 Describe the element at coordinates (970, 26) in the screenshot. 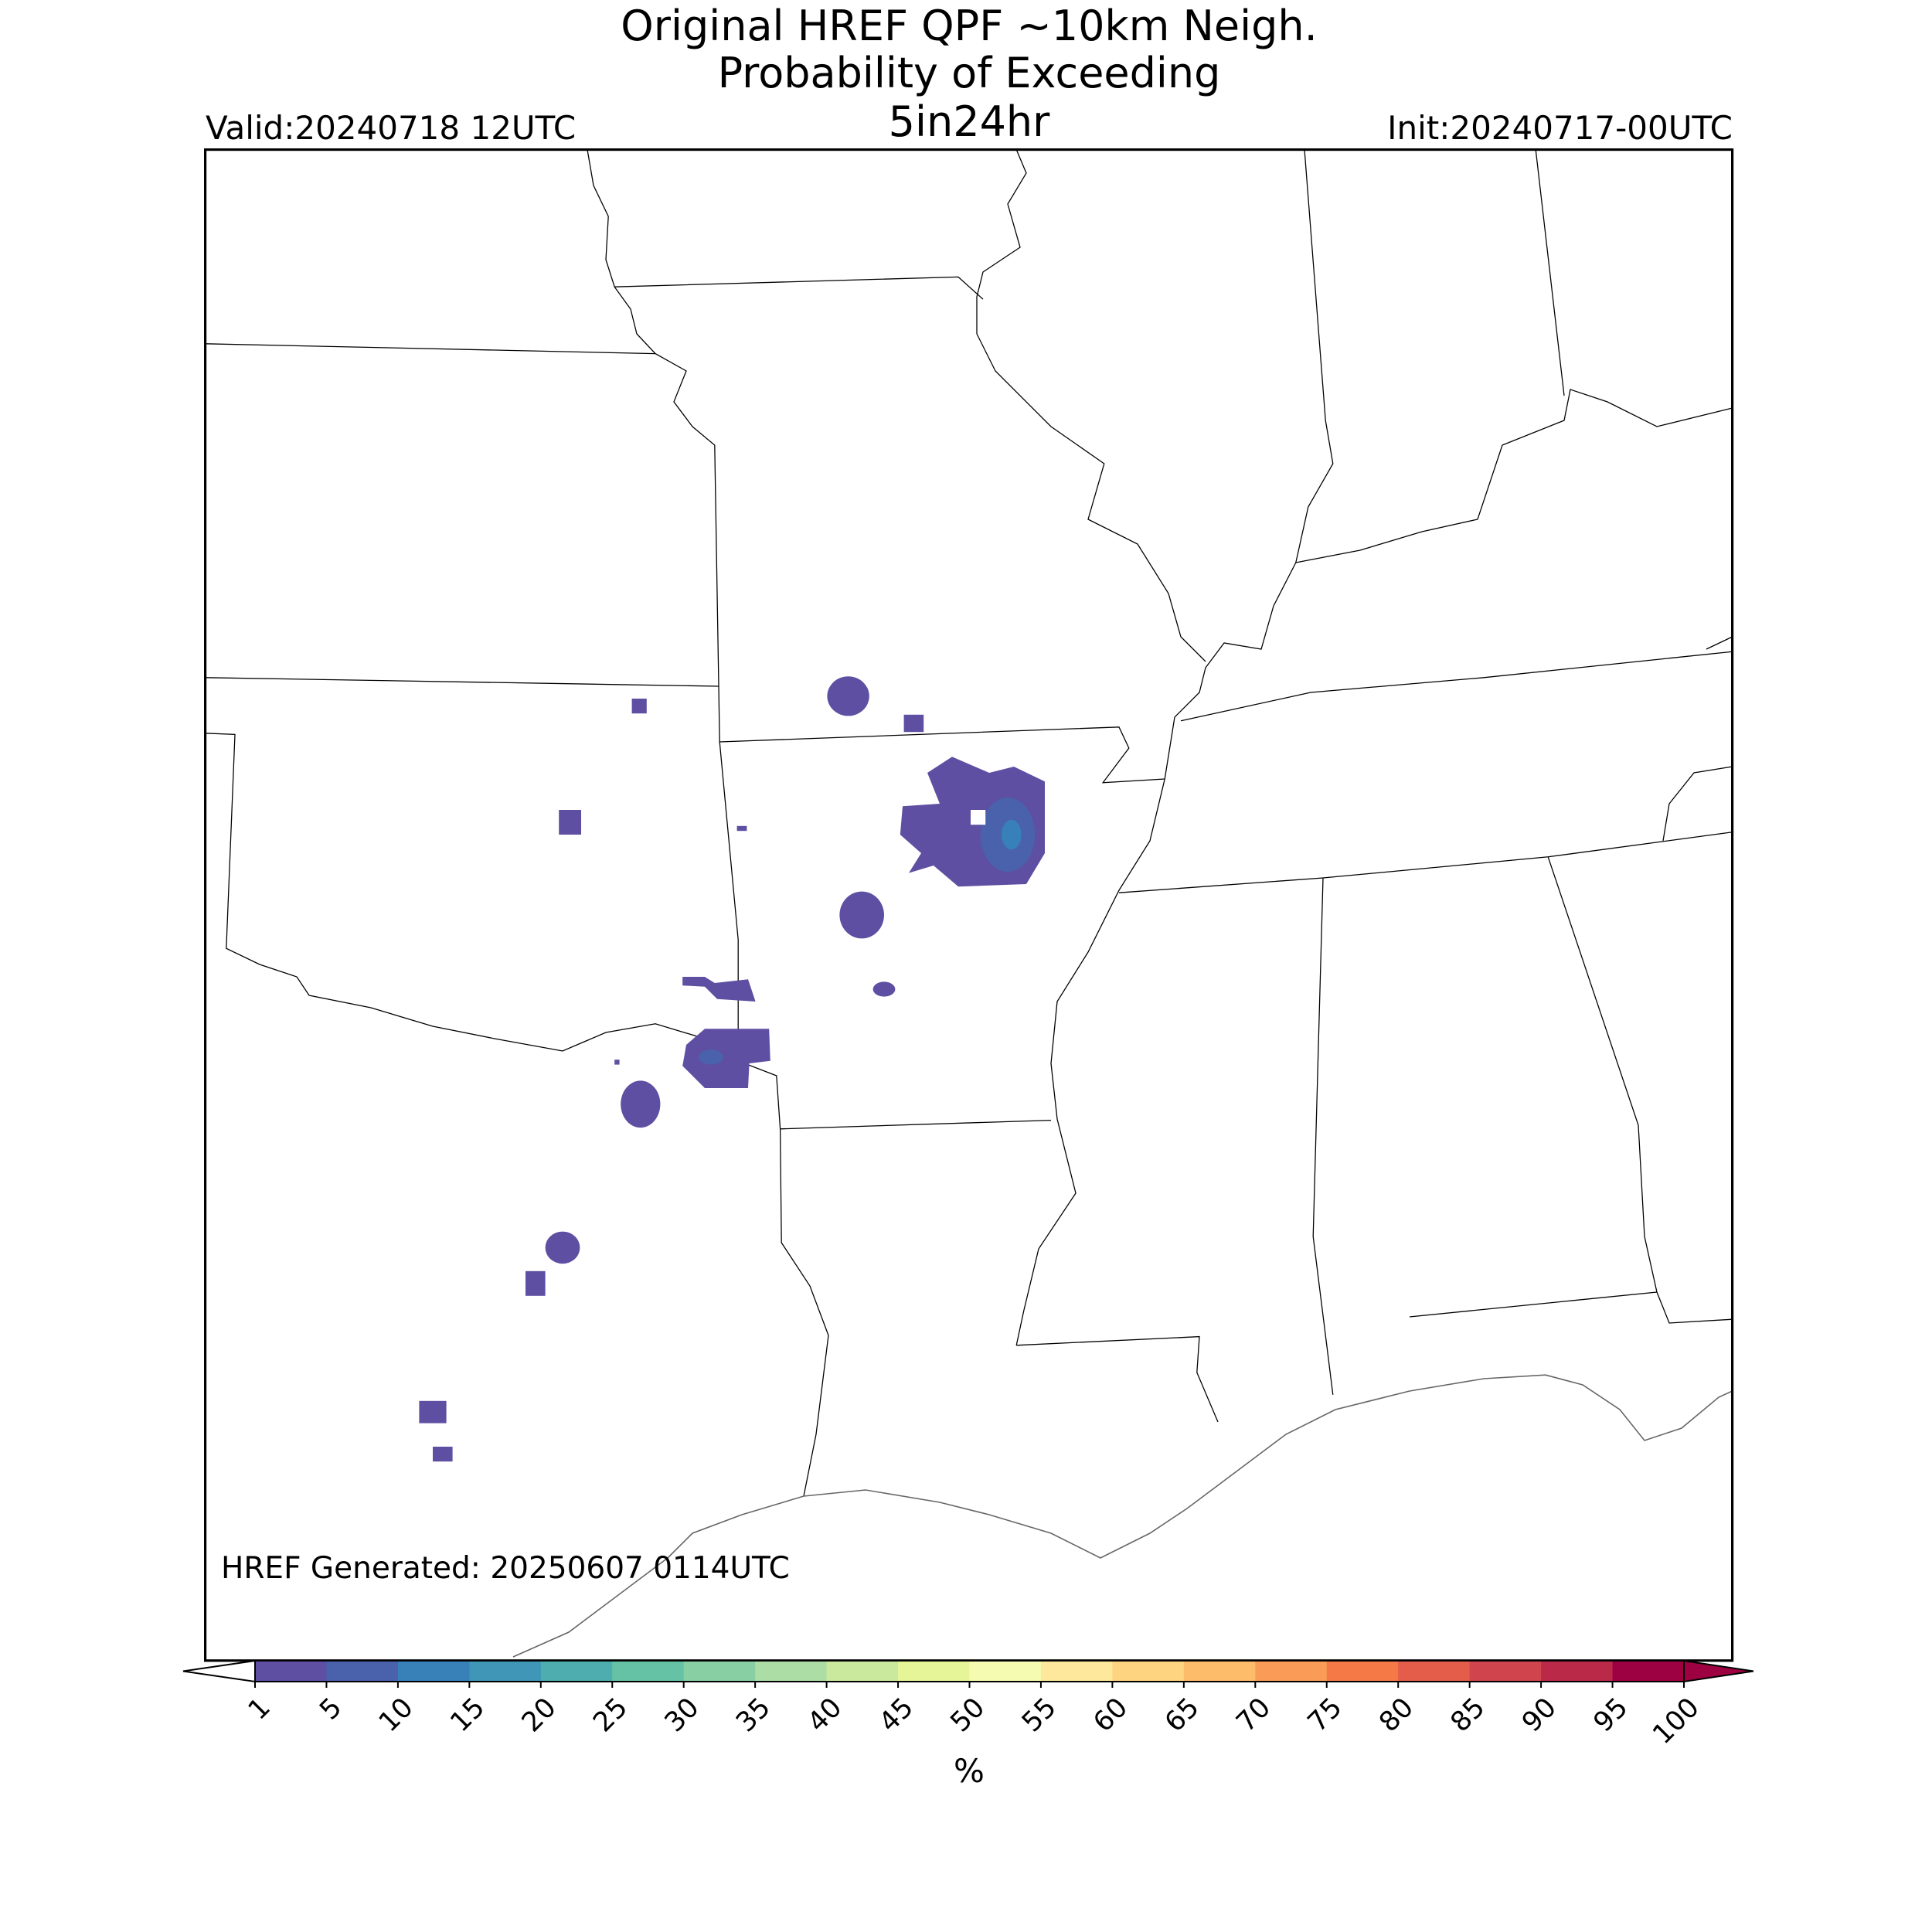

I see `title-line: Original HREF QPF ~10km Neigh.` at that location.